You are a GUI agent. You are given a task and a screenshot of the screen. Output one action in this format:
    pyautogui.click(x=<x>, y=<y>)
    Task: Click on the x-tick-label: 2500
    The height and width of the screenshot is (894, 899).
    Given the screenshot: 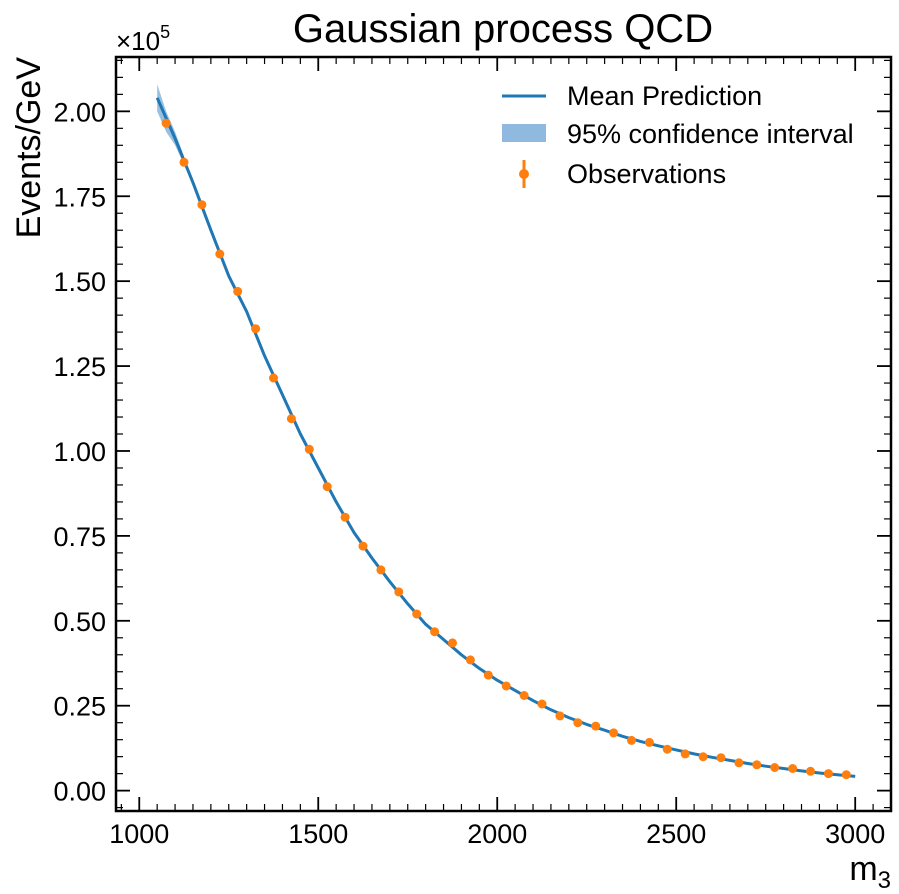 What is the action you would take?
    pyautogui.click(x=676, y=834)
    